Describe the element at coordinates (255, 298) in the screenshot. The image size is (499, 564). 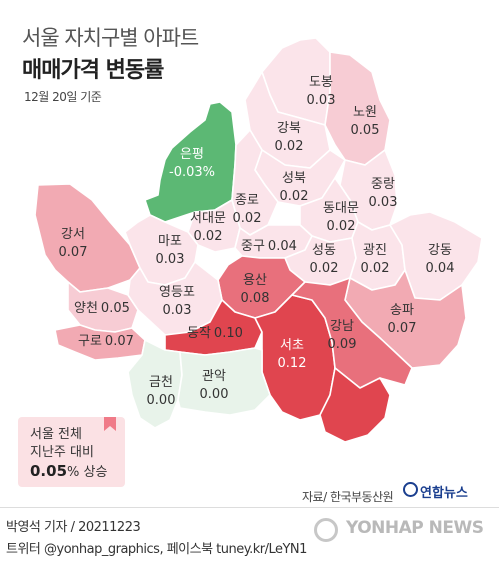
I see `label-yongsan-value: 0.08` at that location.